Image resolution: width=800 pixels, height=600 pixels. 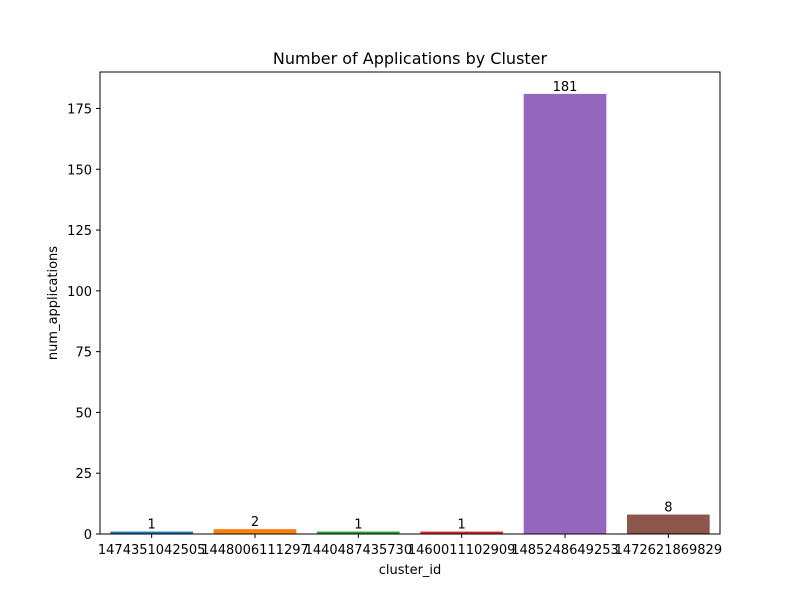 What do you see at coordinates (462, 550) in the screenshot?
I see `x-tick-label: 1460011102909` at bounding box center [462, 550].